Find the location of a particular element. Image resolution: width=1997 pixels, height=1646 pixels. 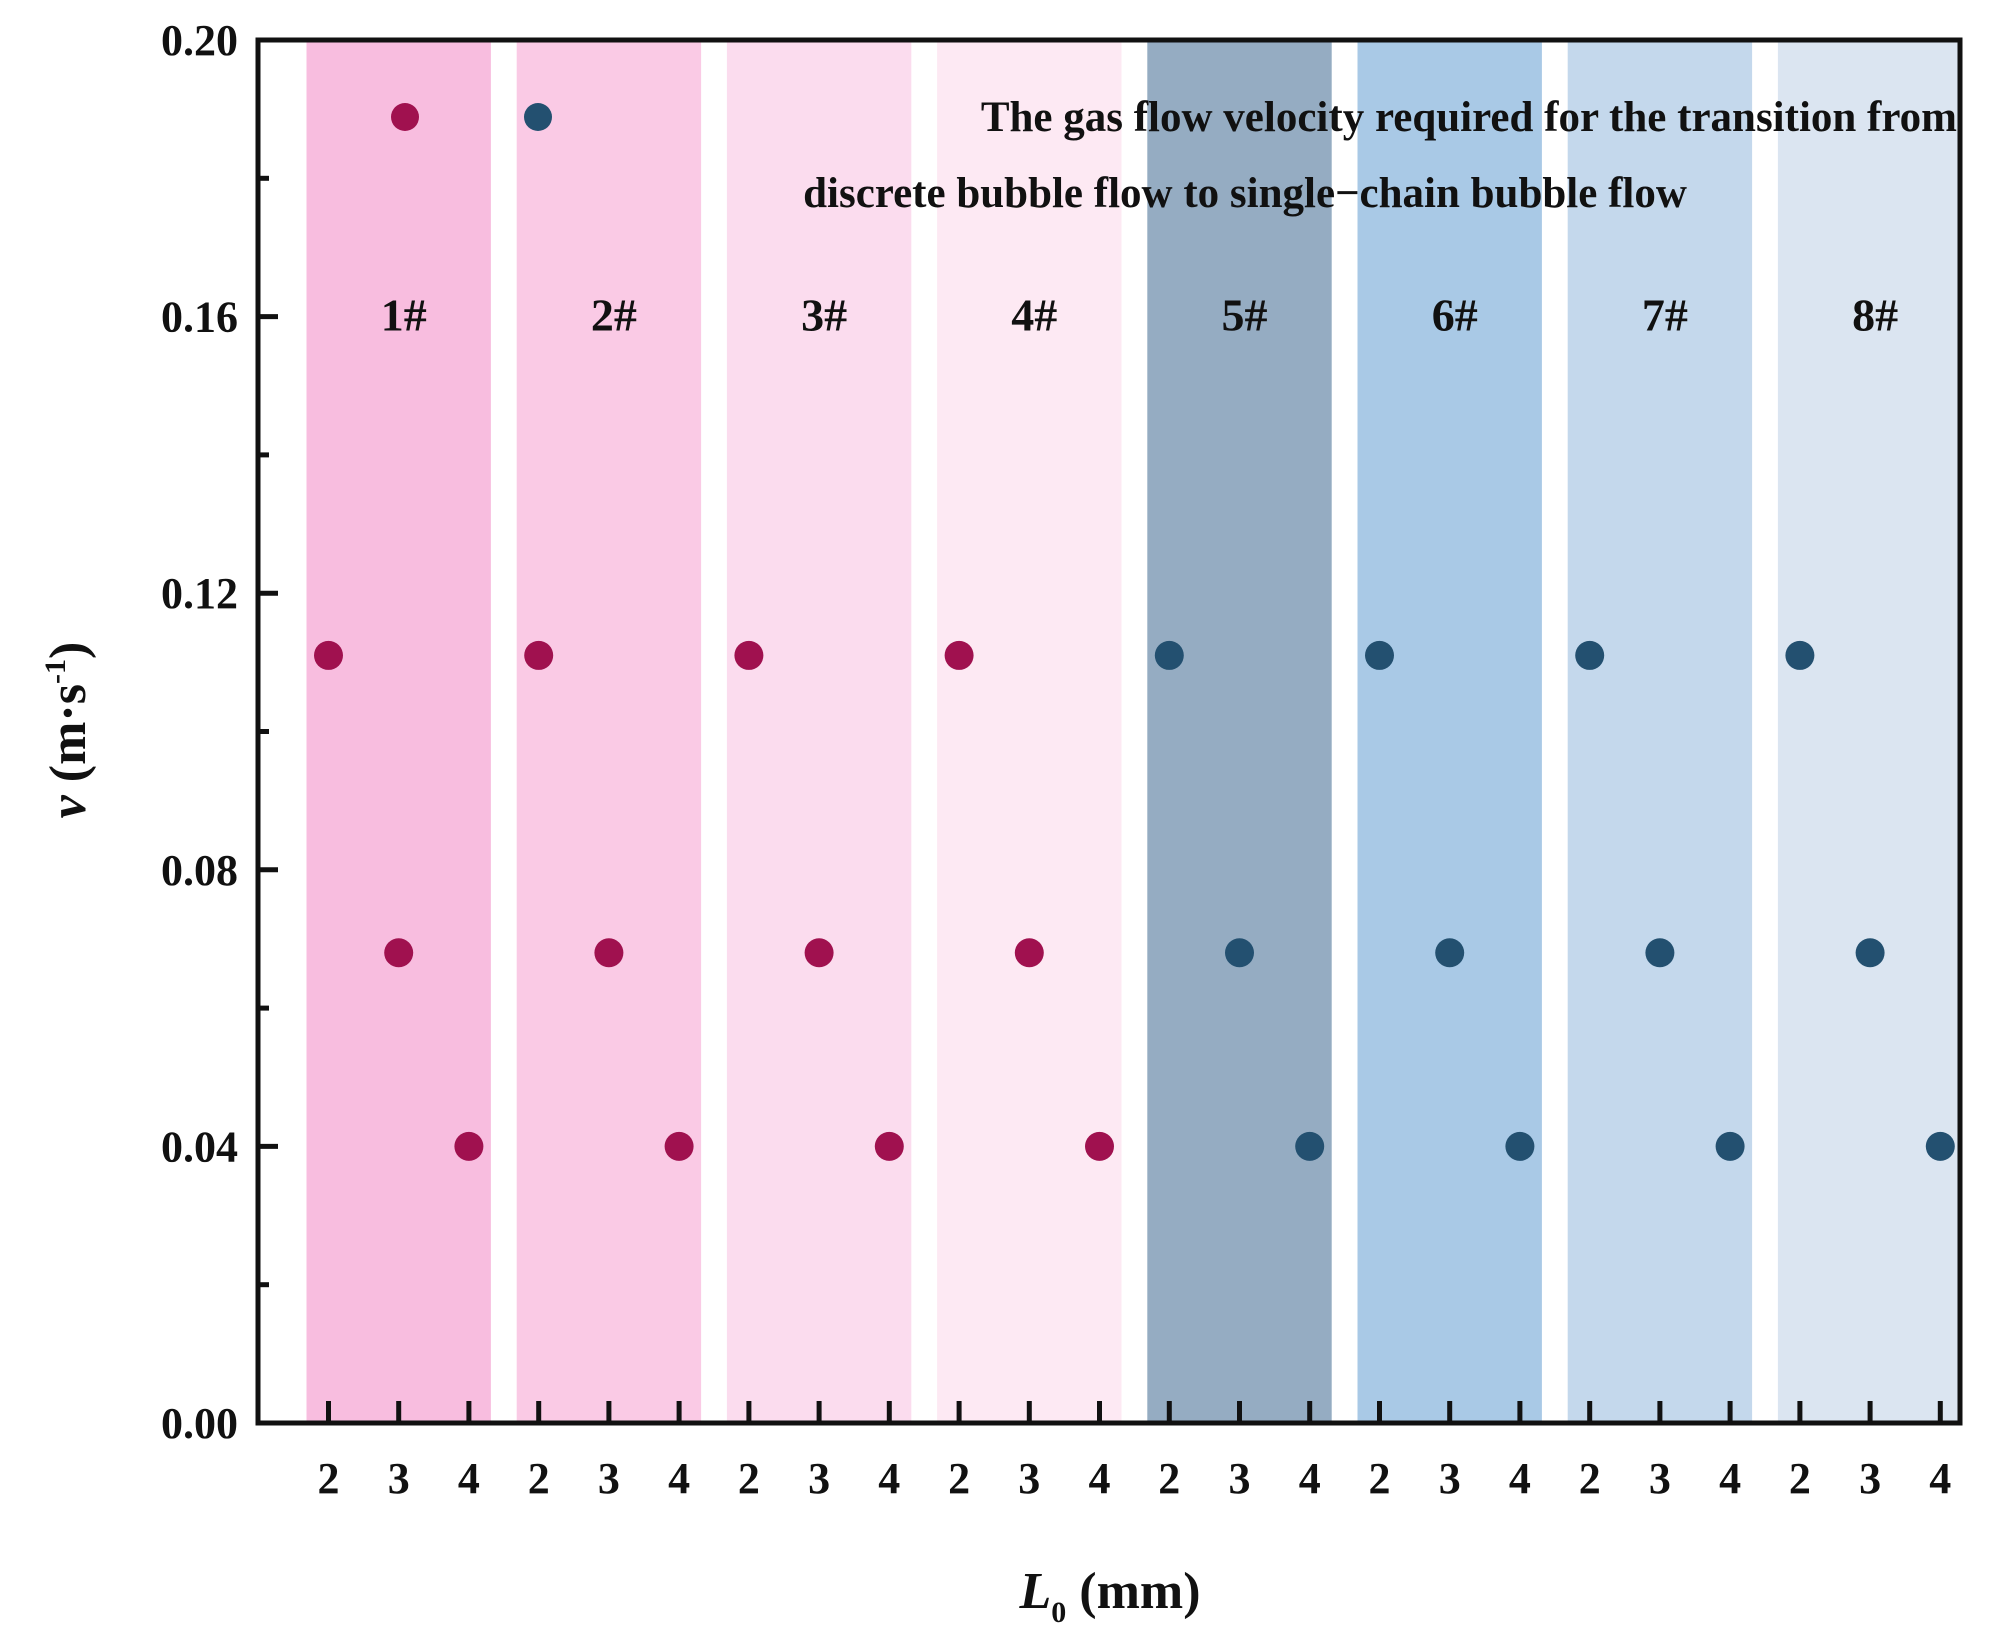

point-7#-3 is located at coordinates (1660, 953).